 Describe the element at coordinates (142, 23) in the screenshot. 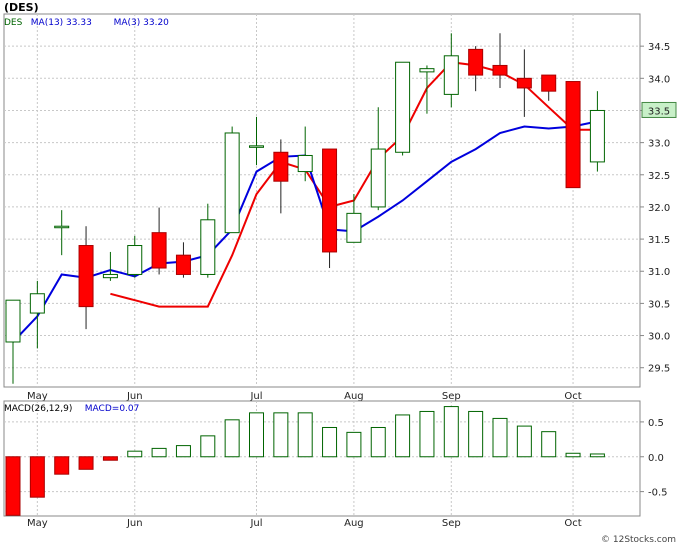

I see `price-legend-item: MA(3) 33.20` at that location.